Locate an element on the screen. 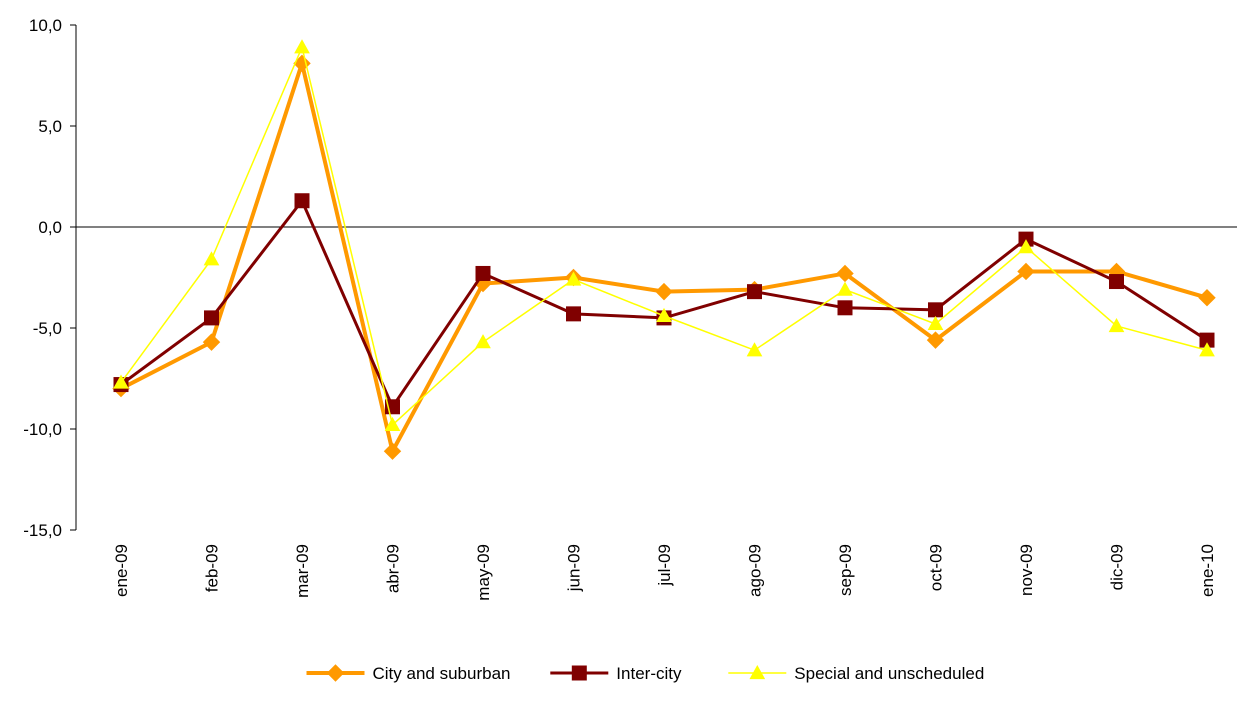 Image resolution: width=1237 pixels, height=718 pixels. x-tick-label: mar-09 is located at coordinates (302, 571).